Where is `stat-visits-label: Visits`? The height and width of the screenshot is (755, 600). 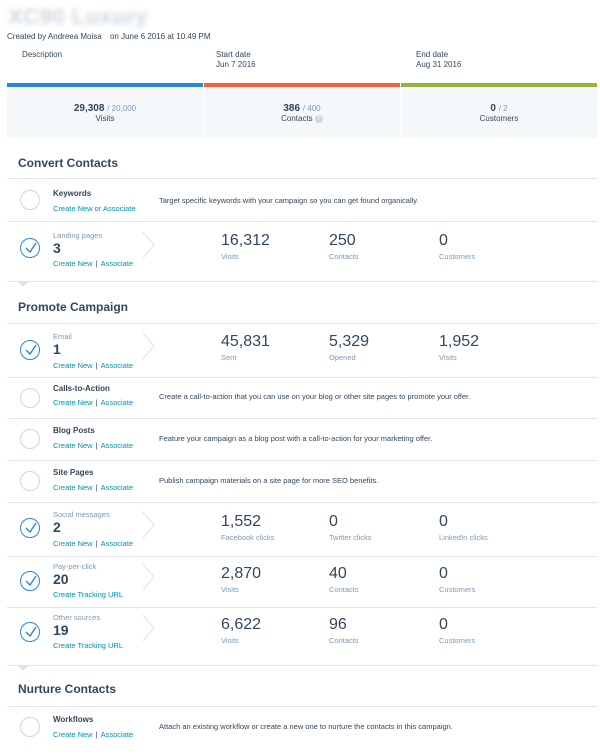
stat-visits-label: Visits is located at coordinates (105, 118).